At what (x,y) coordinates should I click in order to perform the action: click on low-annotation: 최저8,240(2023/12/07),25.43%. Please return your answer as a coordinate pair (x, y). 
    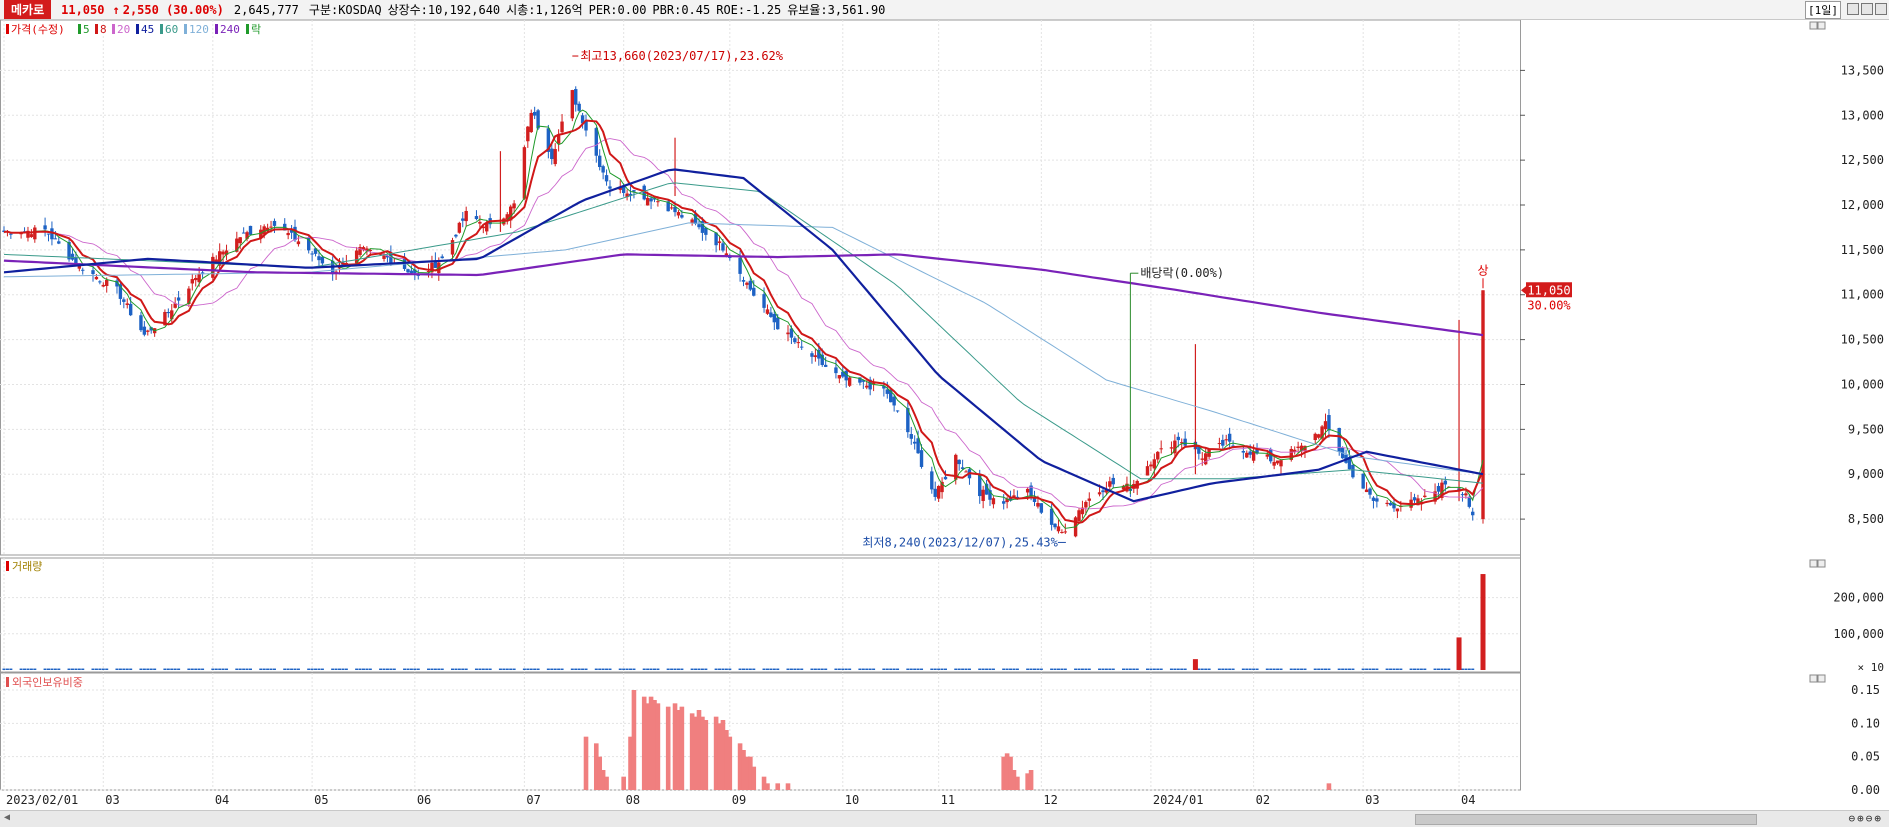
    Looking at the image, I should click on (960, 542).